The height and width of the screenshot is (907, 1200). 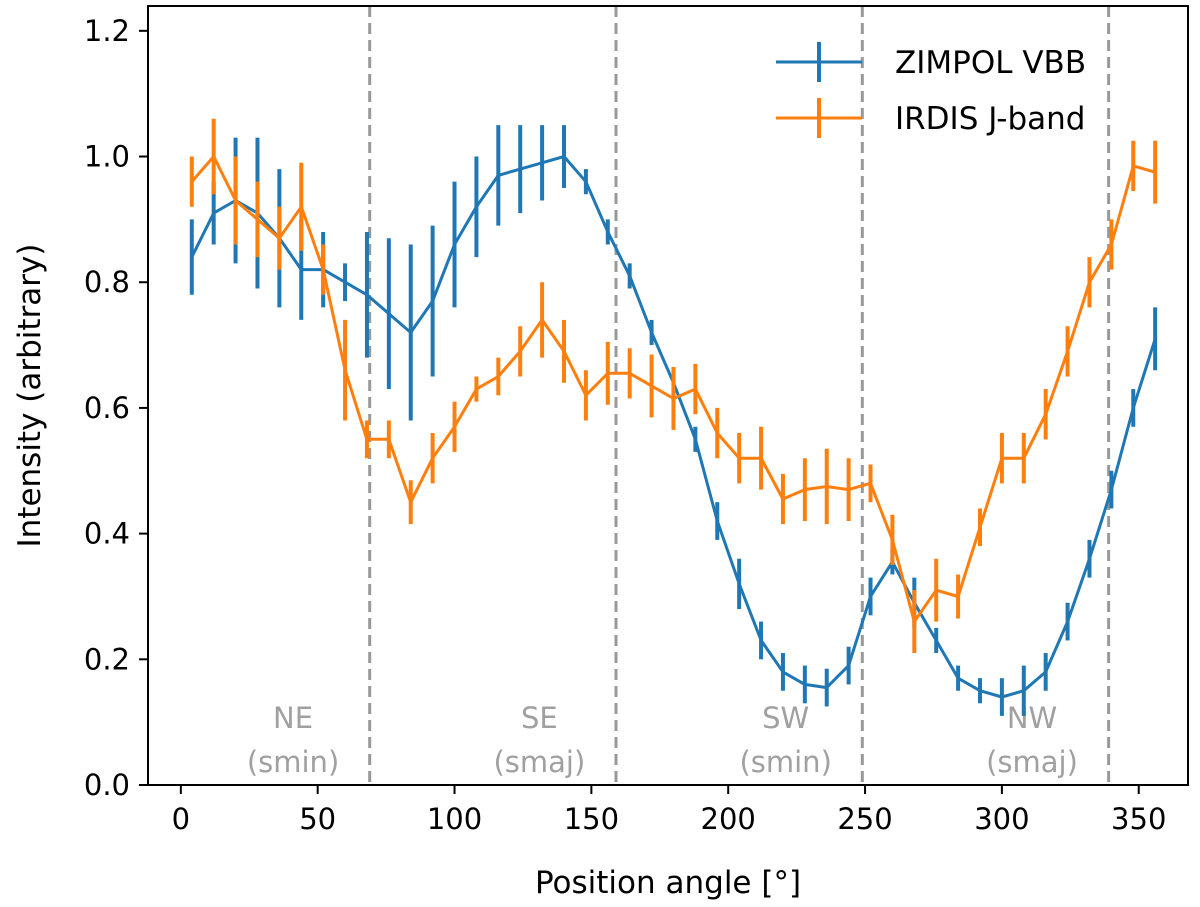 I want to click on region-label-0-axis: (smin), so click(x=293, y=762).